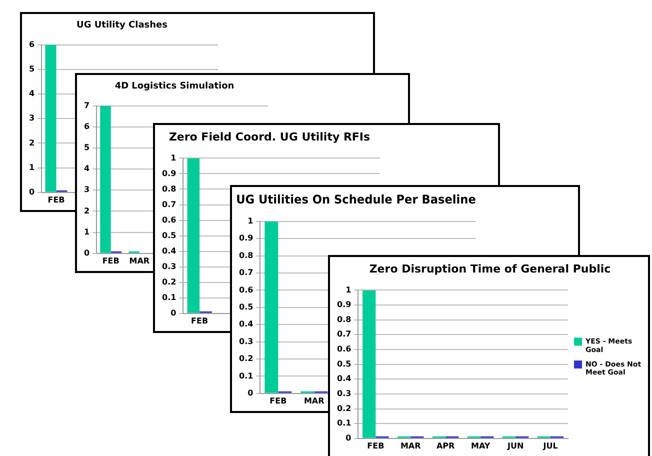 The width and height of the screenshot is (652, 456). What do you see at coordinates (515, 445) in the screenshot?
I see `x-tick-label: JUN` at bounding box center [515, 445].